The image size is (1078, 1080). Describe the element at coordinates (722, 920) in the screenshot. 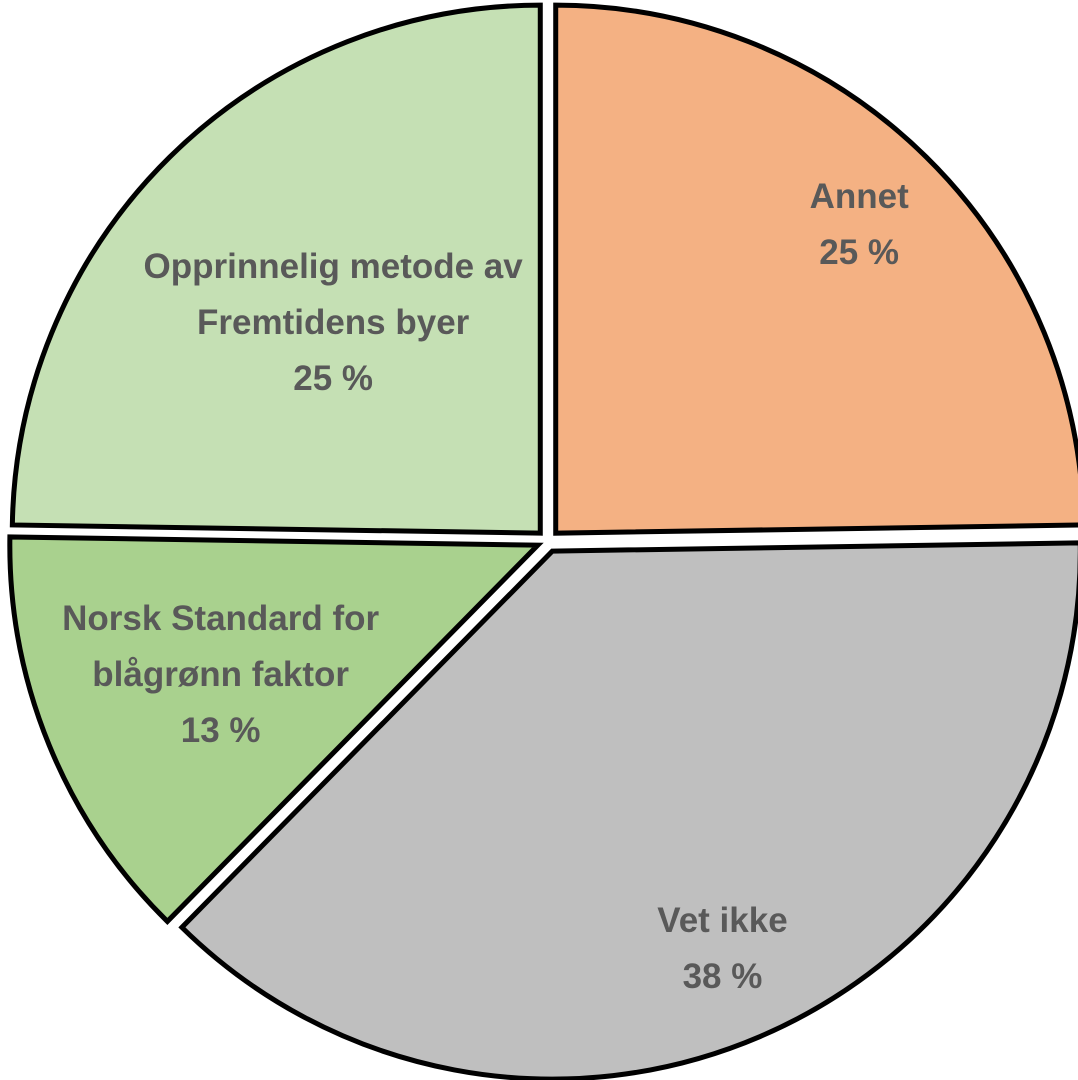

I see `slice-name: Vet ikke` at that location.